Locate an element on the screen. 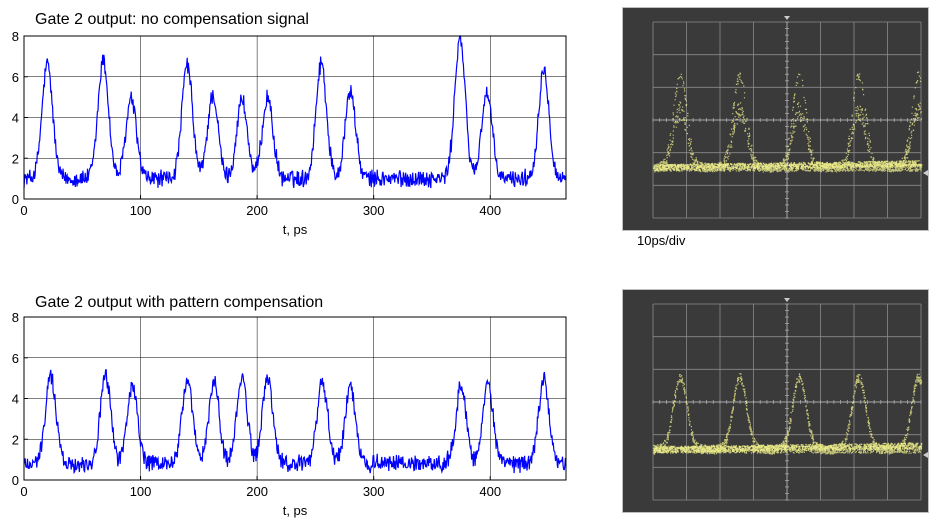 The height and width of the screenshot is (521, 933). eye-diagram-with-compensation is located at coordinates (775, 401).